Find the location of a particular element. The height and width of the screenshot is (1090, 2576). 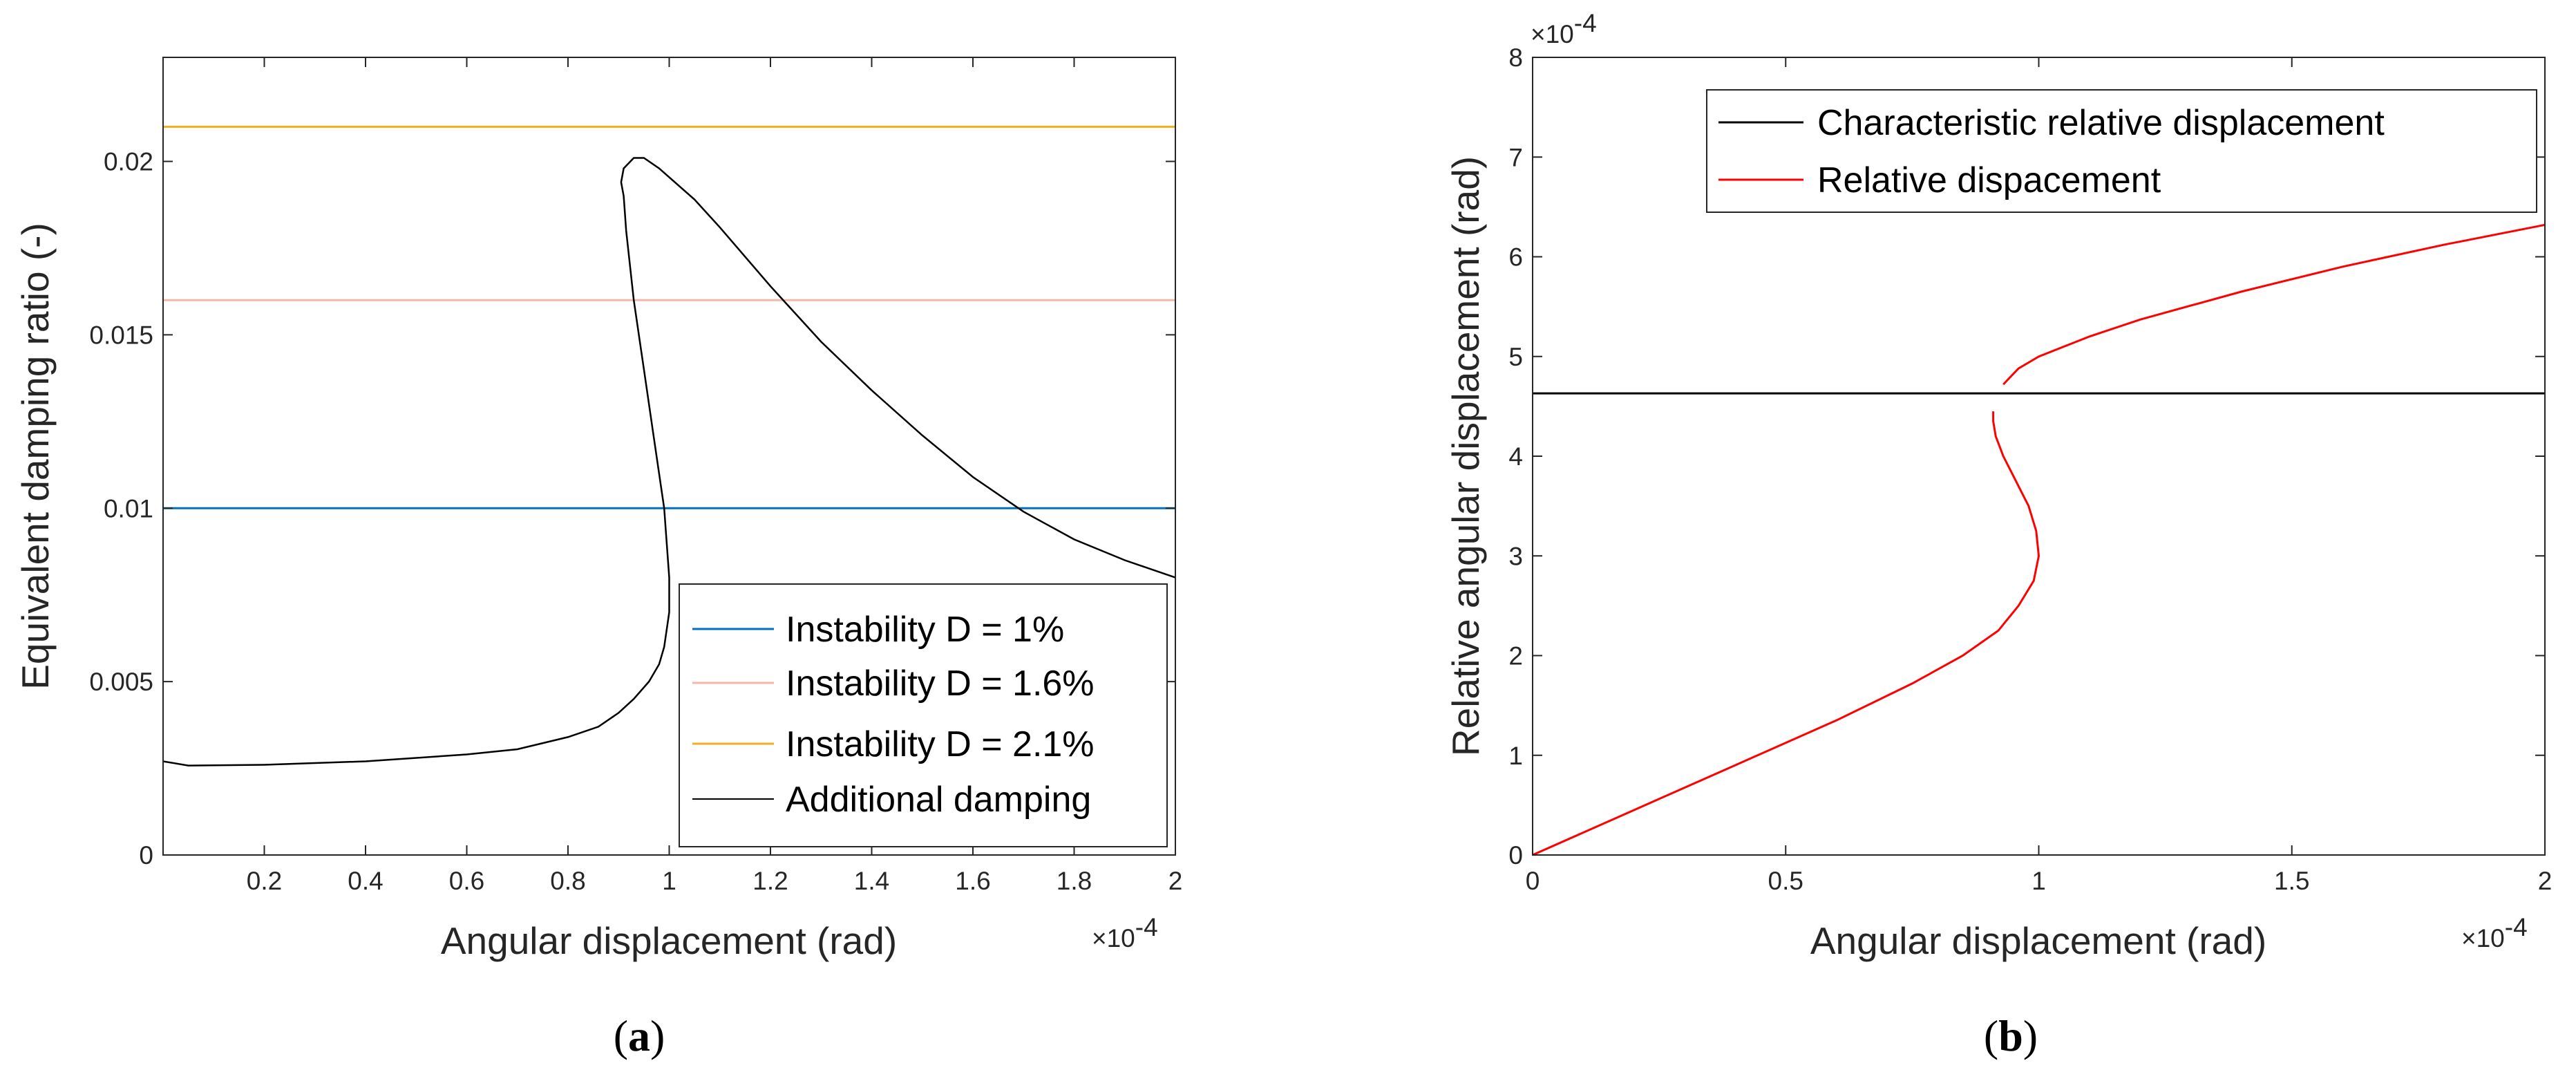

chart-a-x-axis-label: Angular displacement (rad) is located at coordinates (669, 940).